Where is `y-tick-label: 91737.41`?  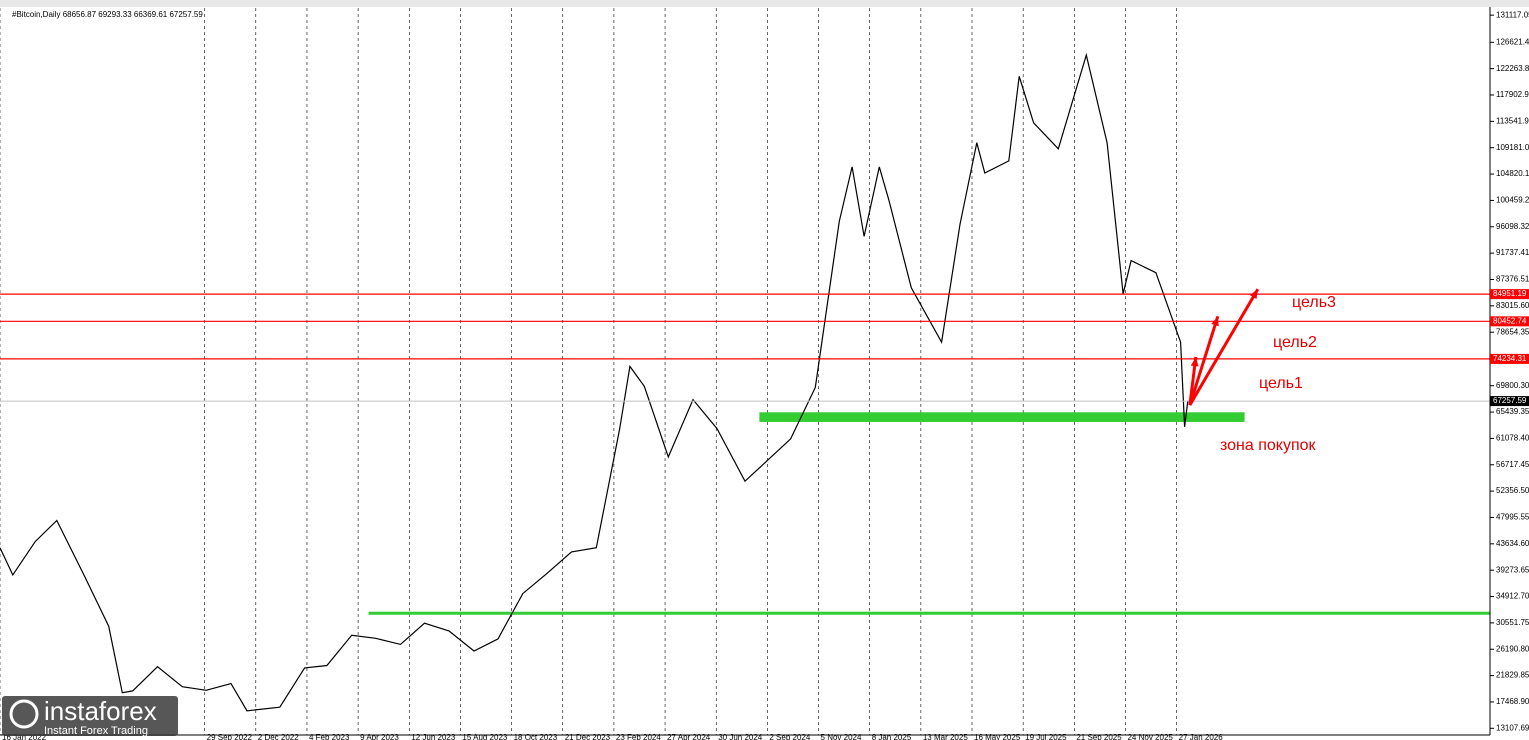
y-tick-label: 91737.41 is located at coordinates (1512, 252).